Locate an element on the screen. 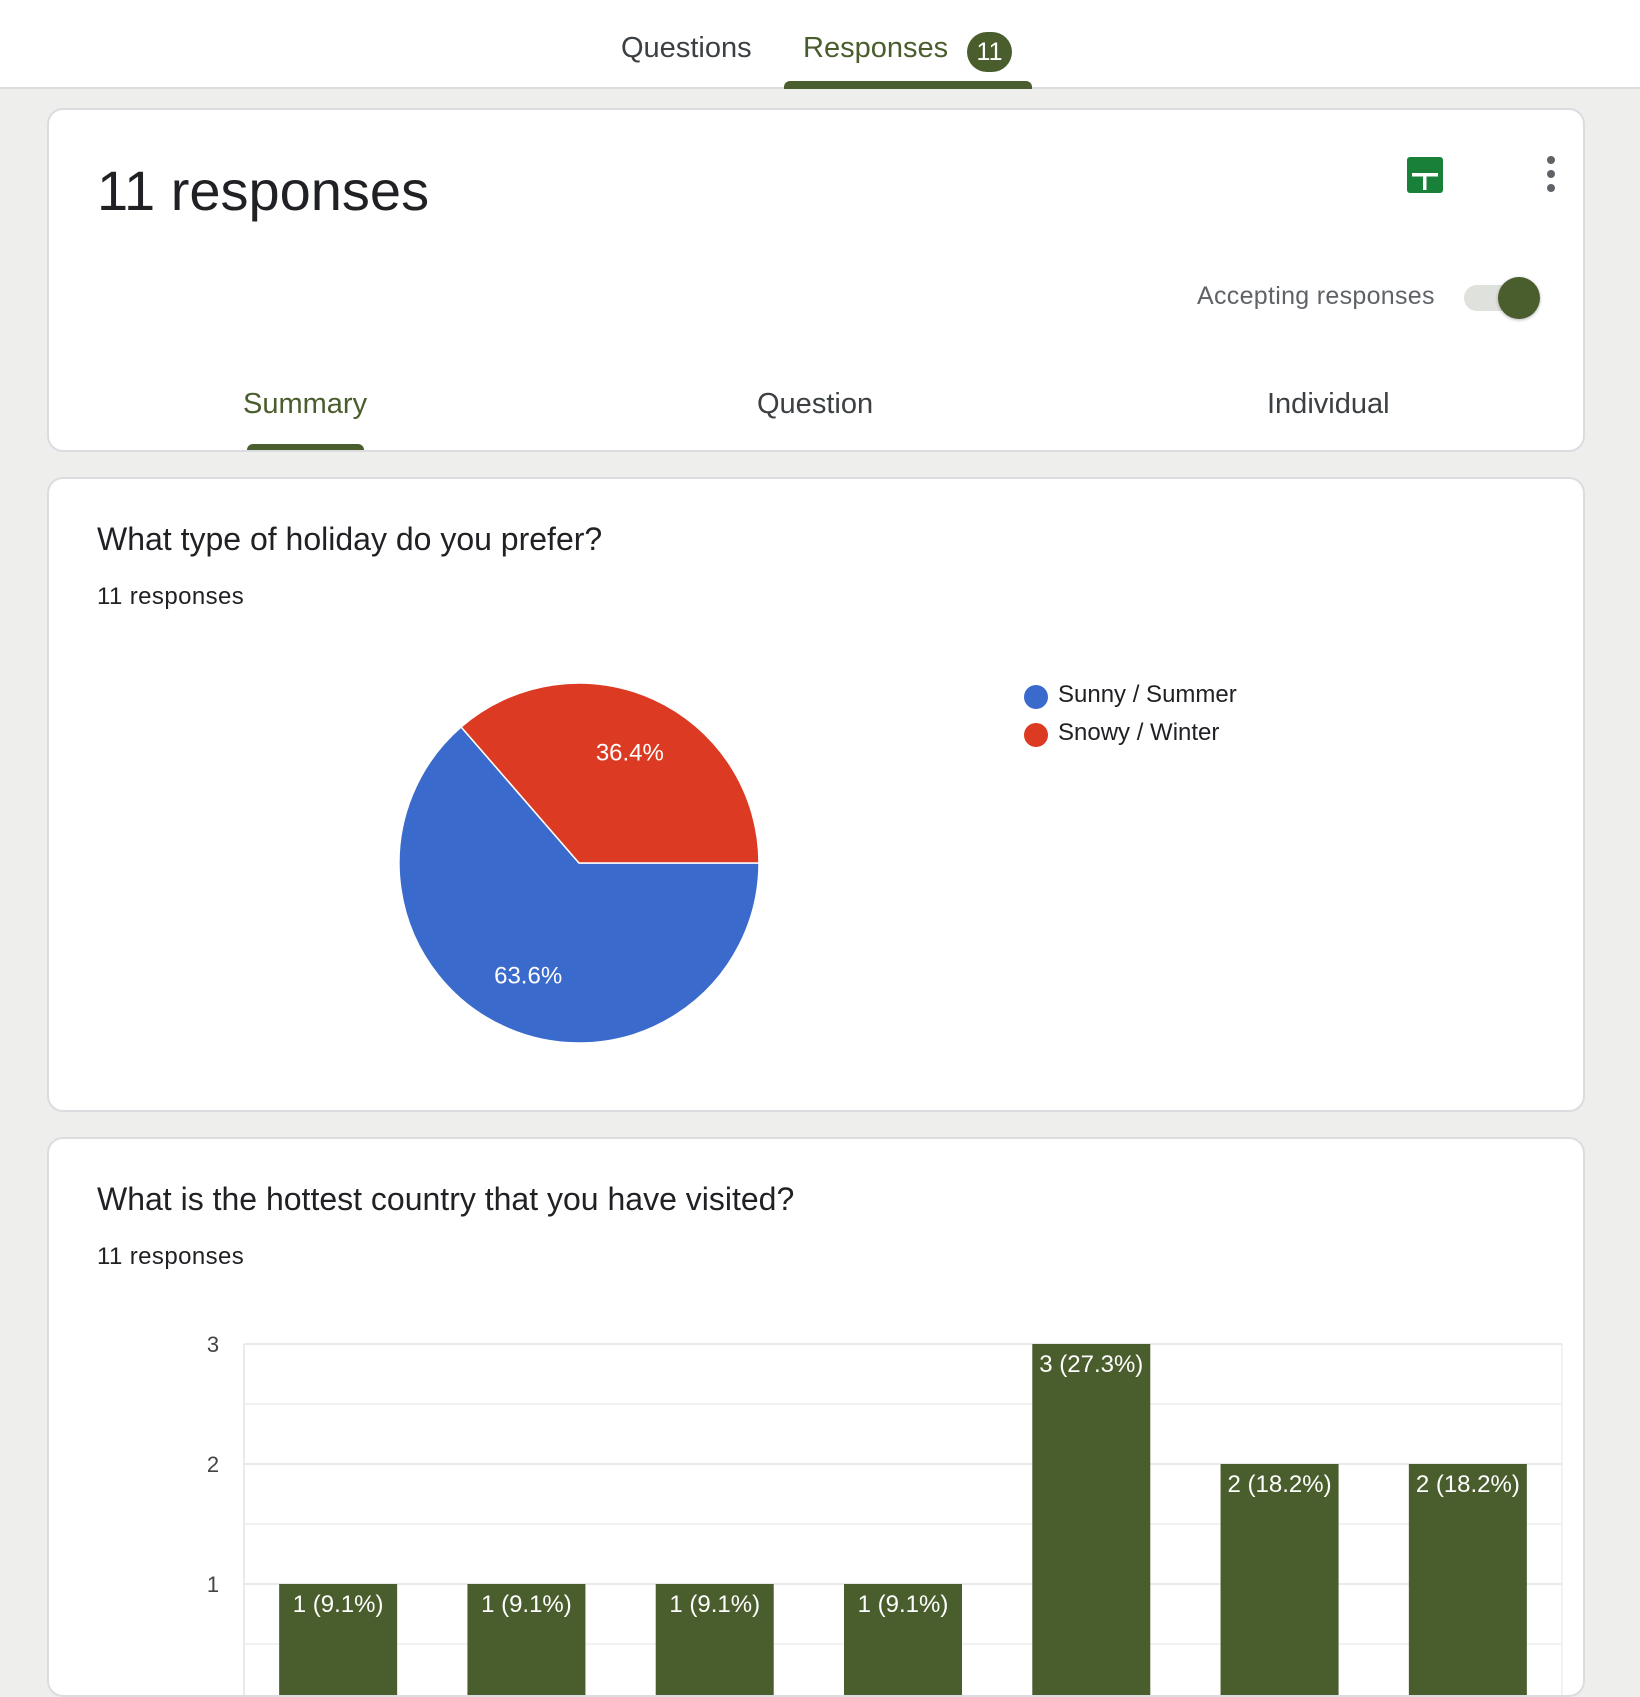 The height and width of the screenshot is (1697, 1640). y-tick-label: 1 is located at coordinates (213, 1584).